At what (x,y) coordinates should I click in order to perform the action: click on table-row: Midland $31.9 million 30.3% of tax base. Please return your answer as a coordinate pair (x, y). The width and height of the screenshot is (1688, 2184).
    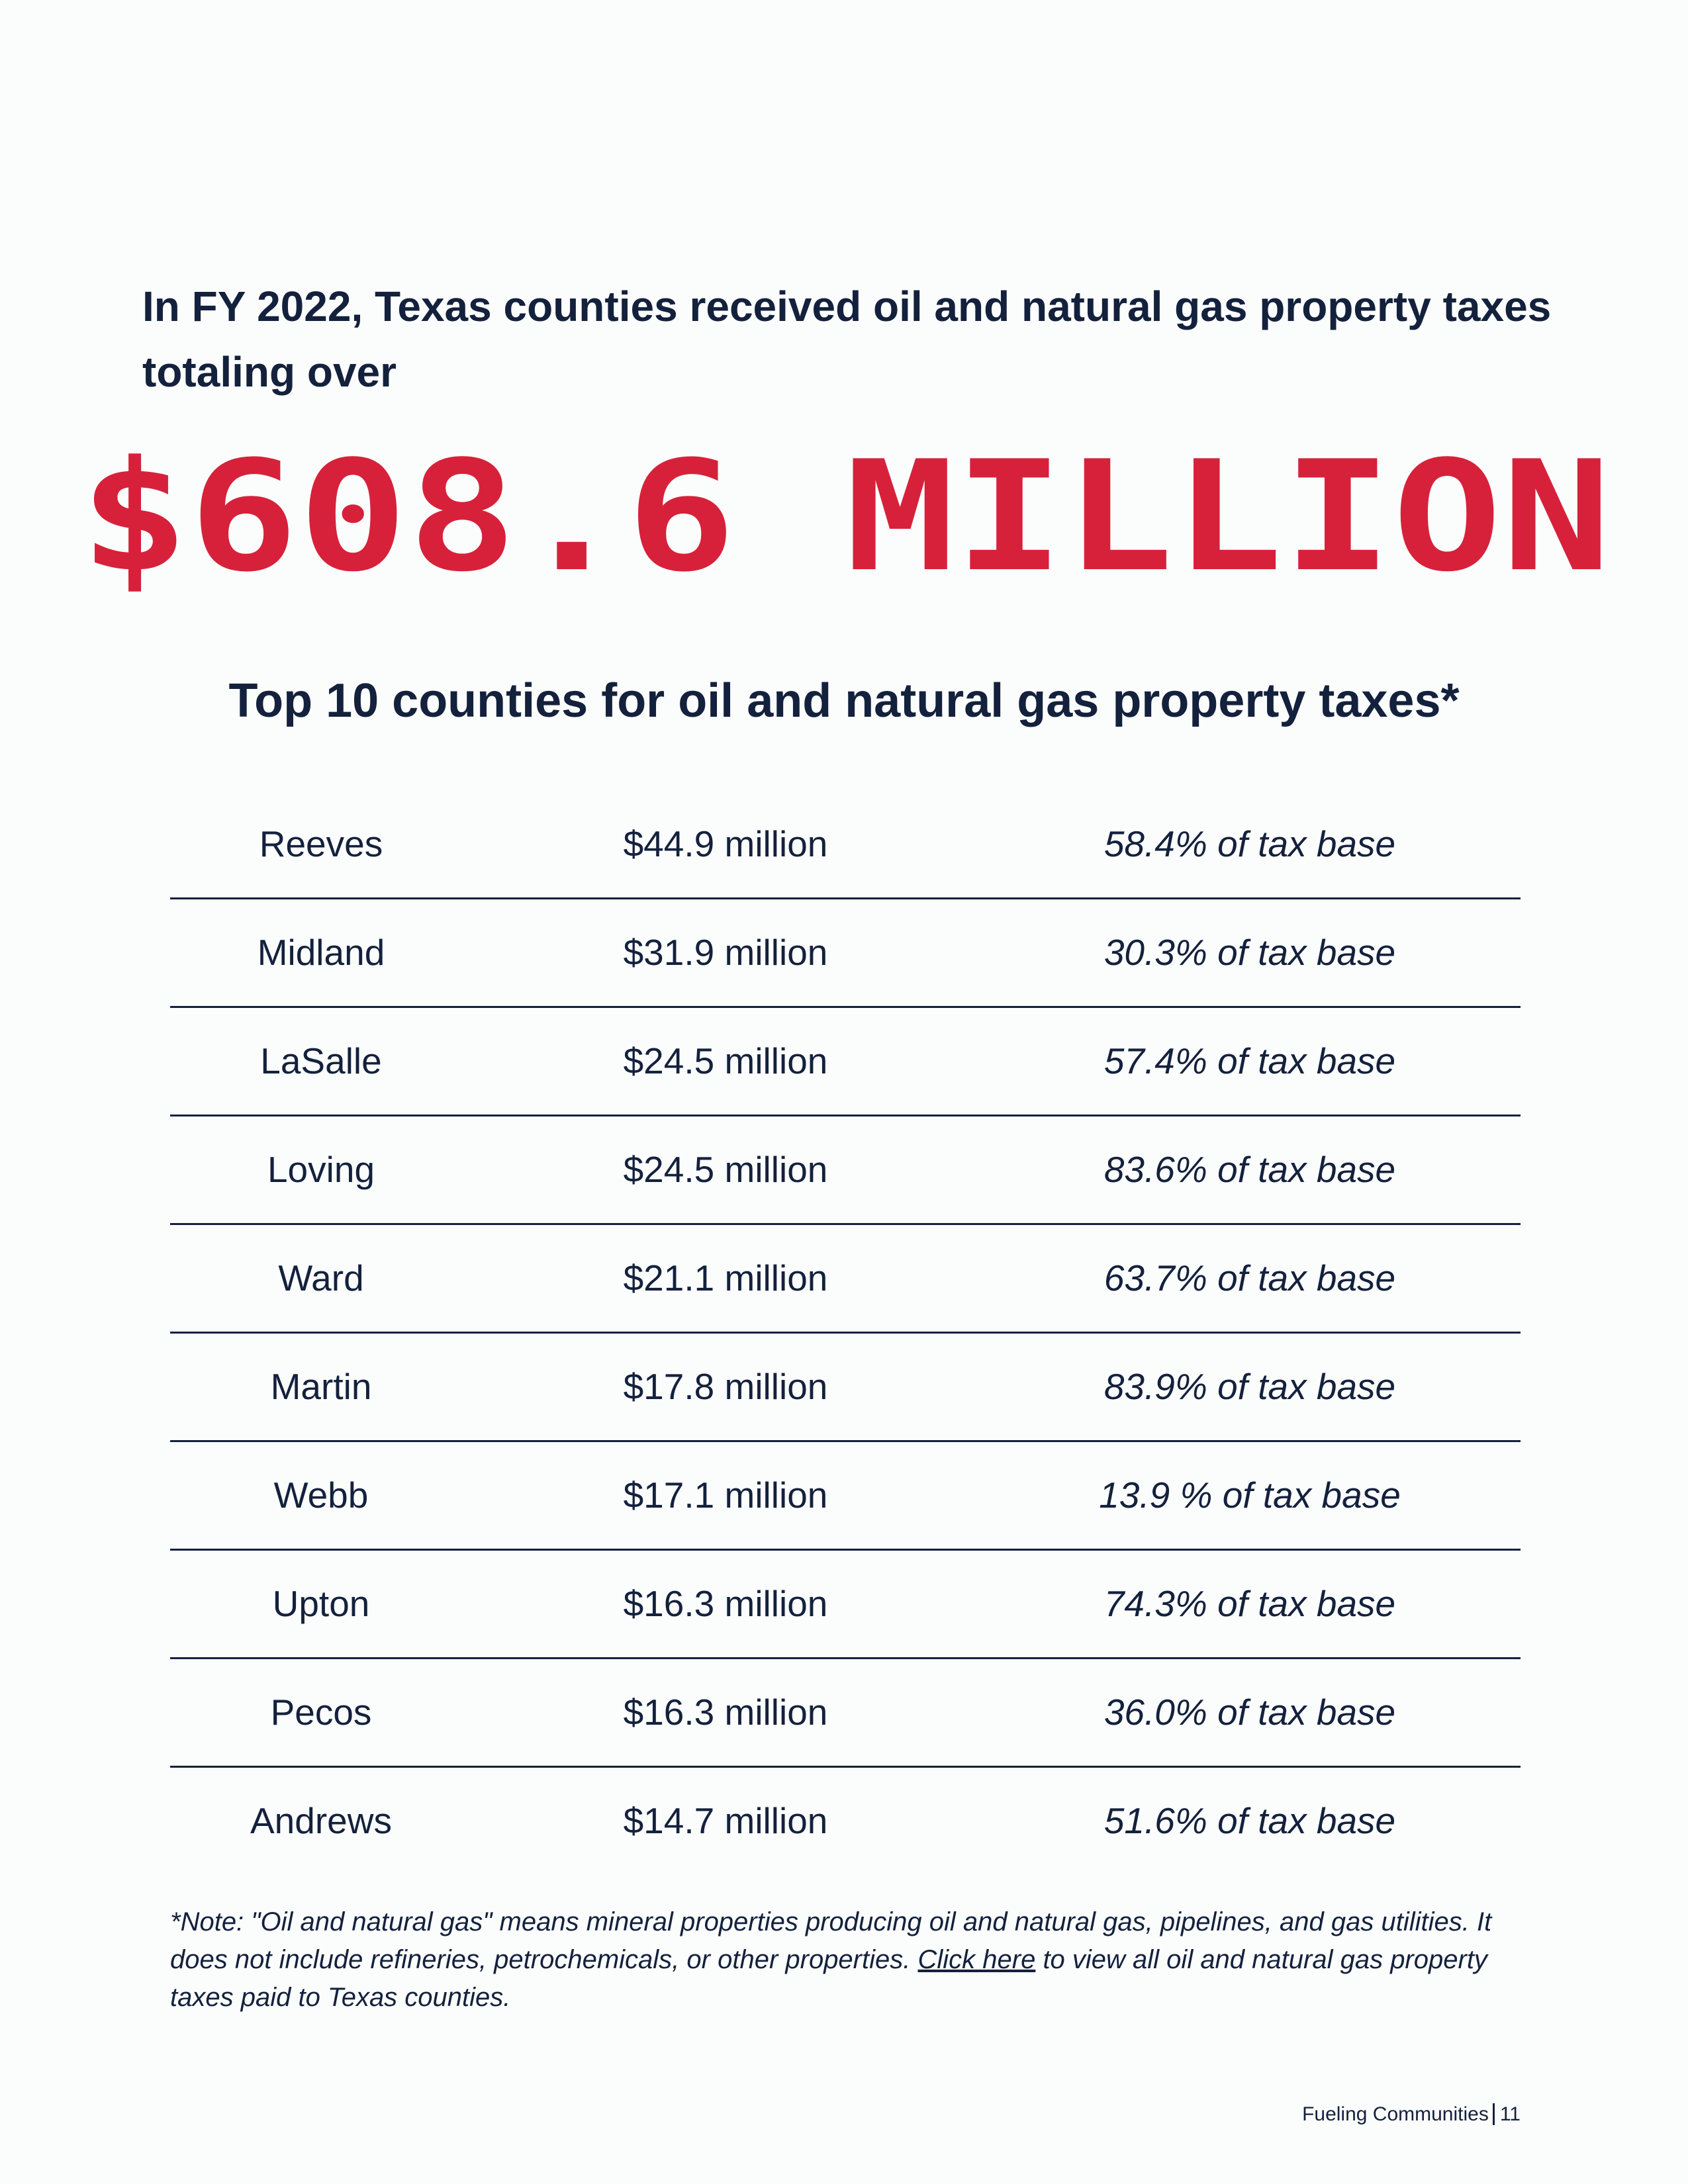
    Looking at the image, I should click on (845, 953).